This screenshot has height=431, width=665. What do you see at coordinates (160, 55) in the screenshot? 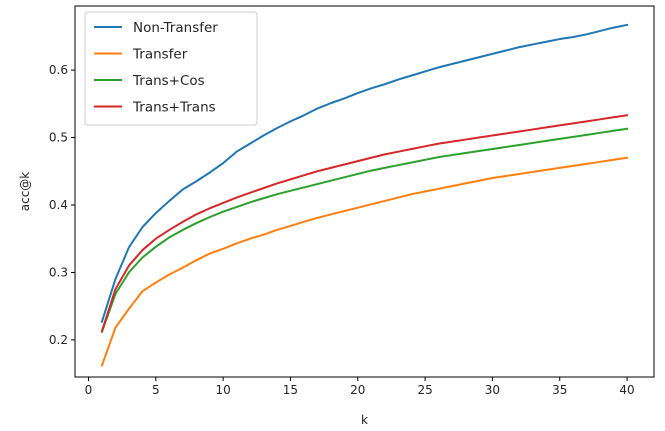
I see `legend-label: Transfer` at bounding box center [160, 55].